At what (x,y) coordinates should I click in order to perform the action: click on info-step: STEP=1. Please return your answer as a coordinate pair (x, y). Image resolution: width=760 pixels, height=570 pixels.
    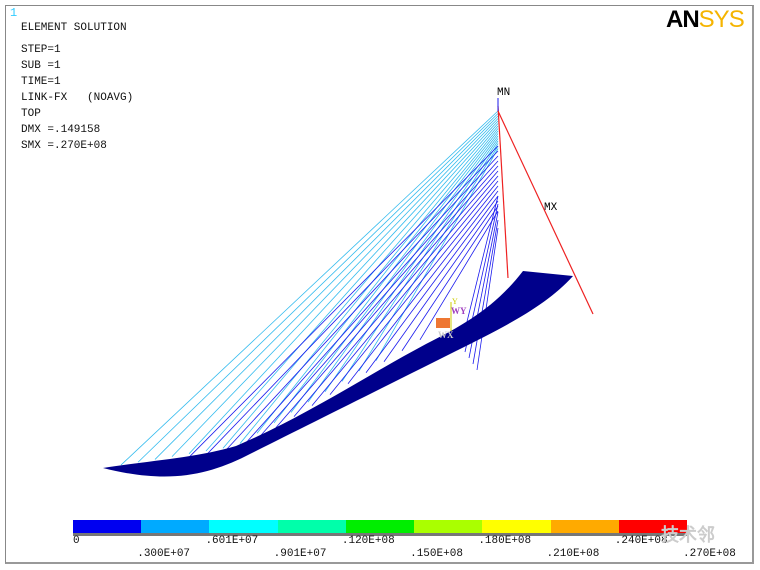
    Looking at the image, I should click on (41, 50).